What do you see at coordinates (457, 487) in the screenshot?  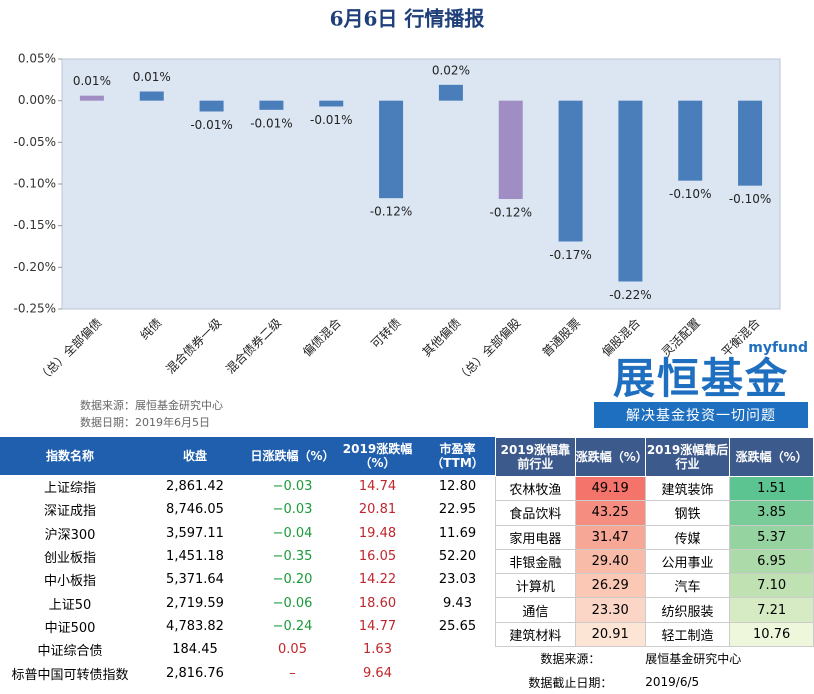 I see `cell: 12.80` at bounding box center [457, 487].